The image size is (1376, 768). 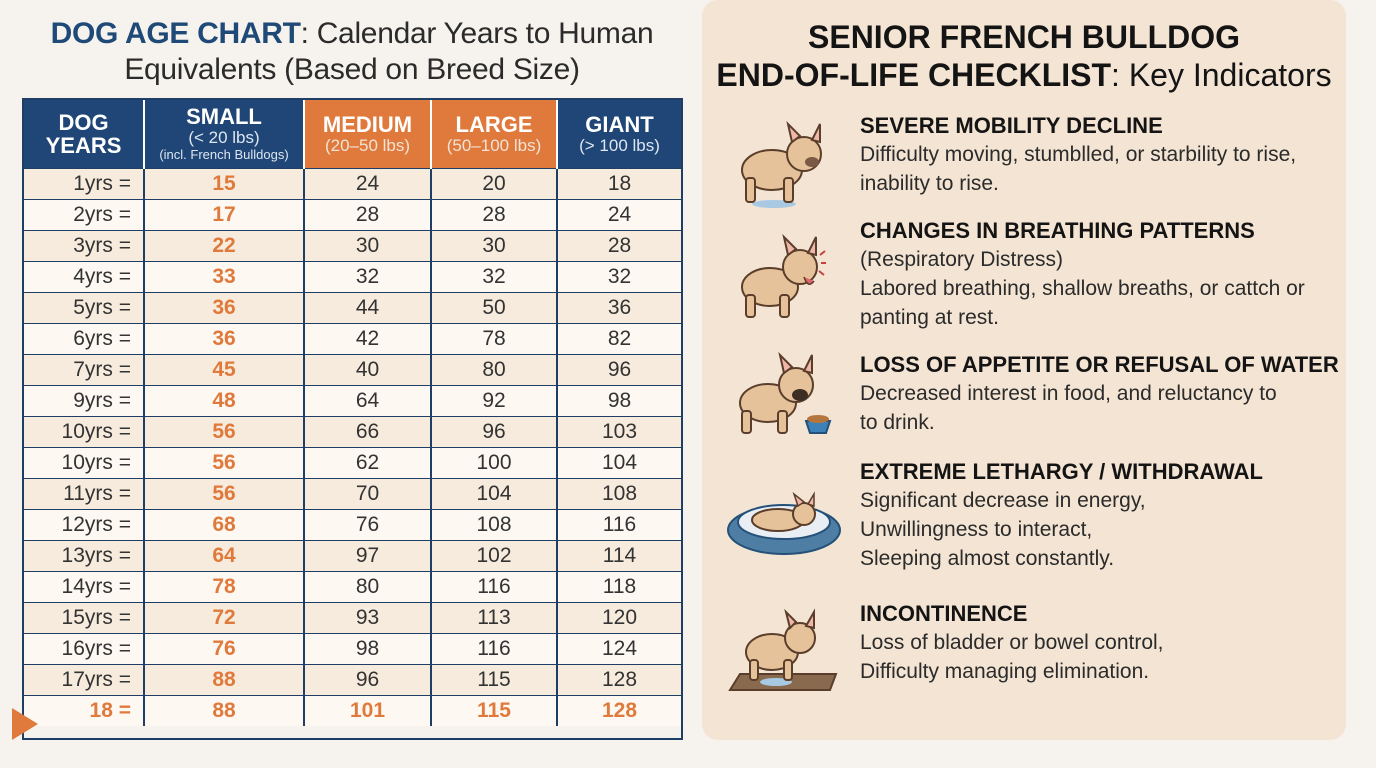 I want to click on checklist-title-line1: SENIOR FRENCH BULLDOG, so click(x=1024, y=37).